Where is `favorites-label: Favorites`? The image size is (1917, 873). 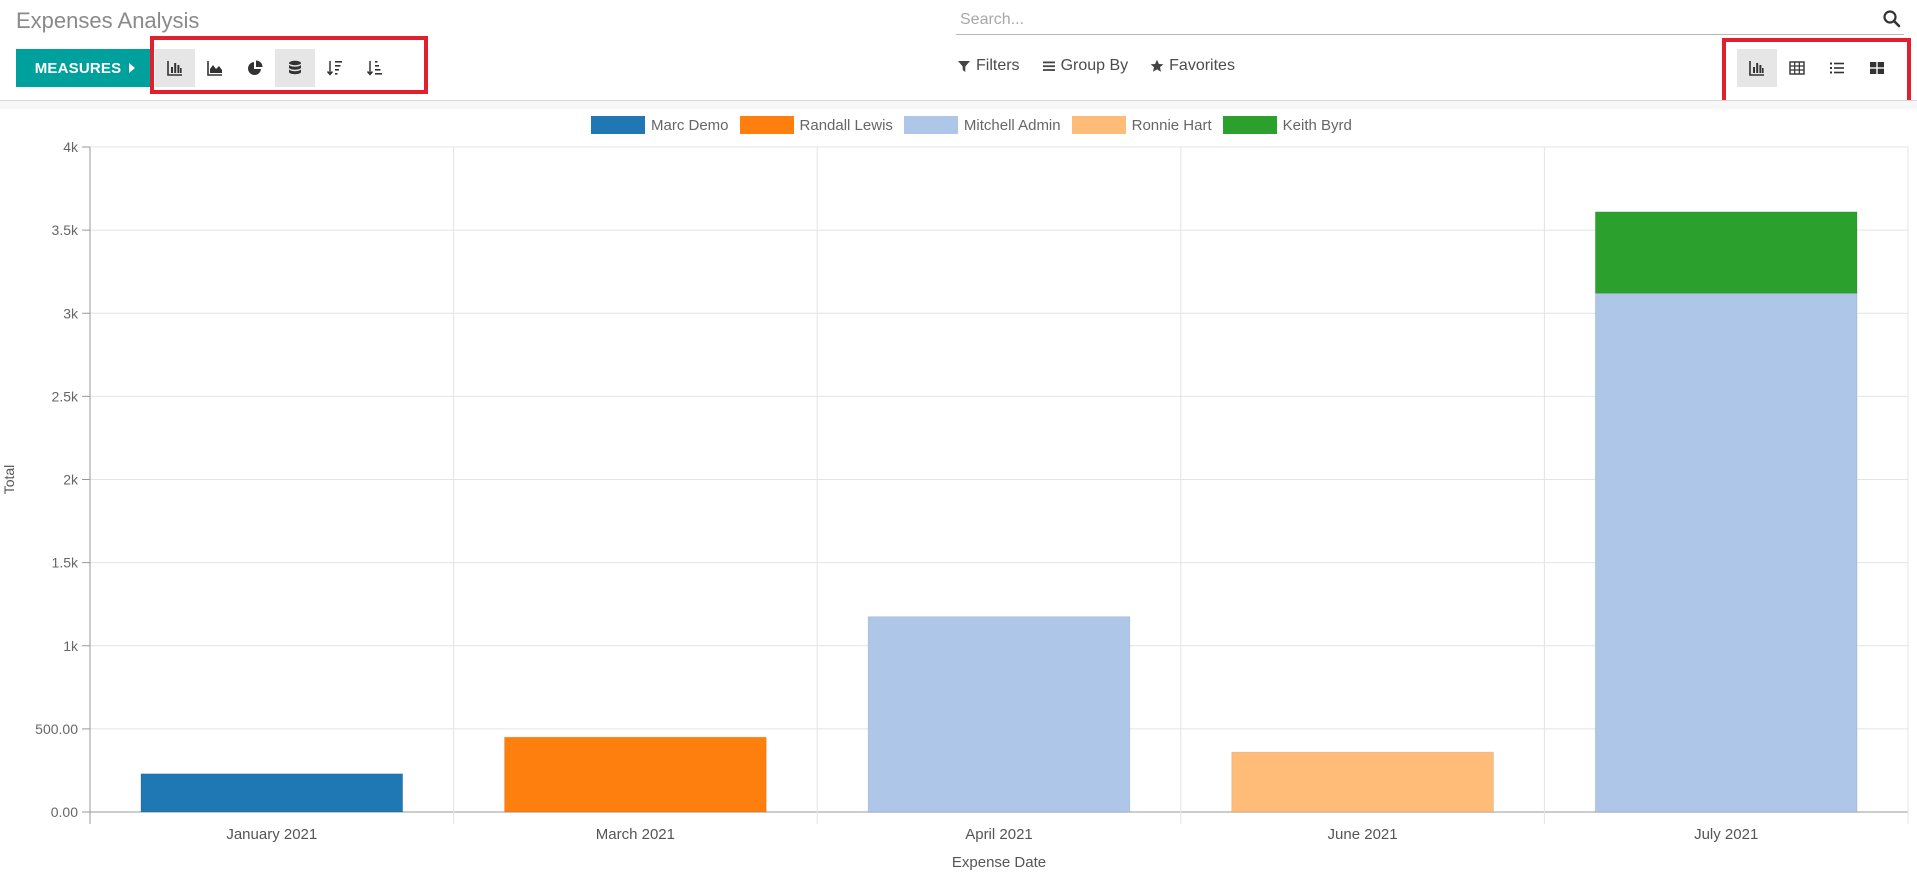
favorites-label: Favorites is located at coordinates (1202, 65).